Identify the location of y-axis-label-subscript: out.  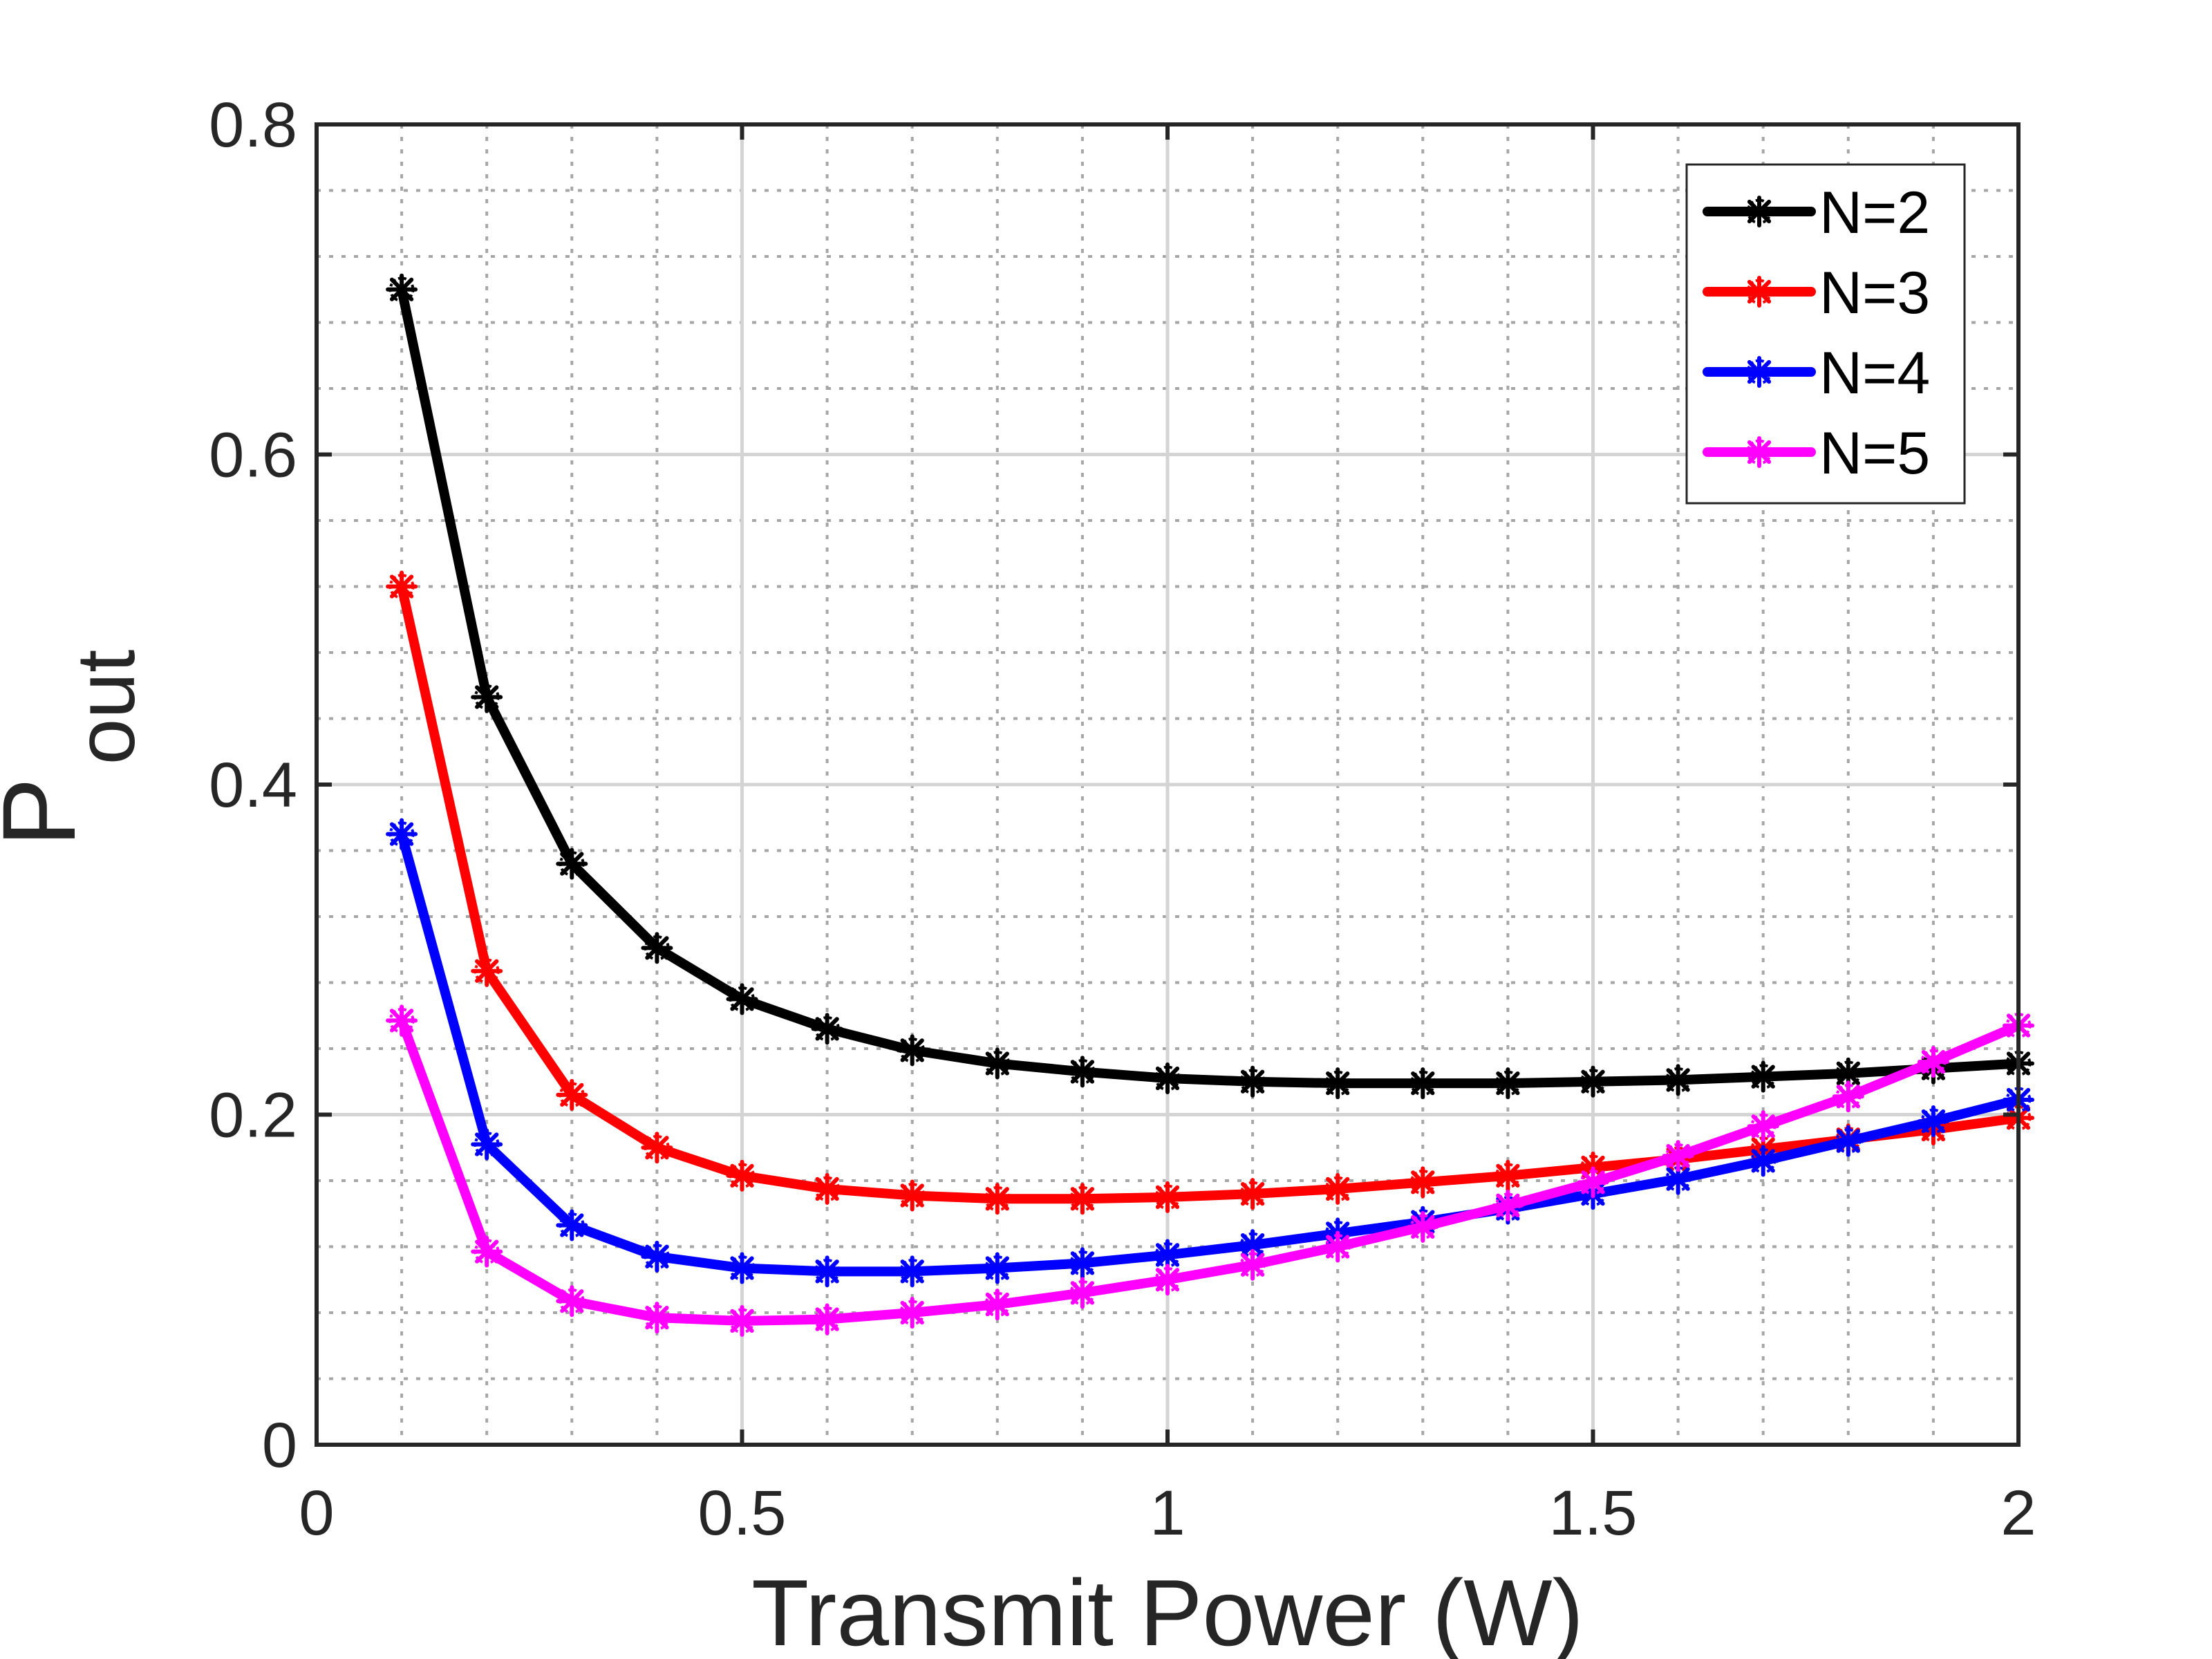
(106, 707).